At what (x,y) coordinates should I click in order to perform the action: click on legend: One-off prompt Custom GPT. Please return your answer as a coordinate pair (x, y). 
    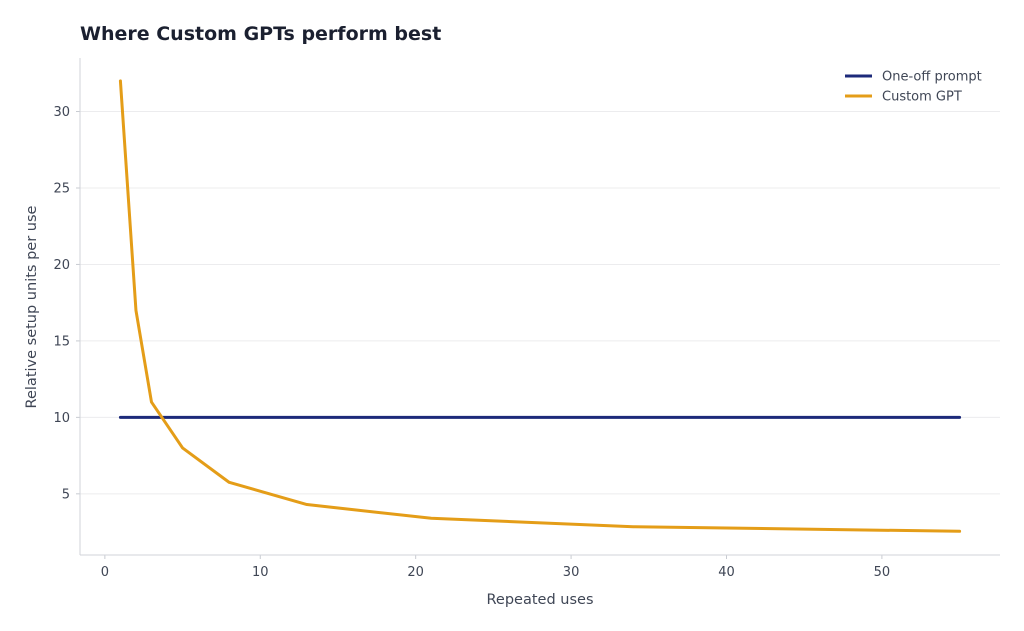
    Looking at the image, I should click on (913, 87).